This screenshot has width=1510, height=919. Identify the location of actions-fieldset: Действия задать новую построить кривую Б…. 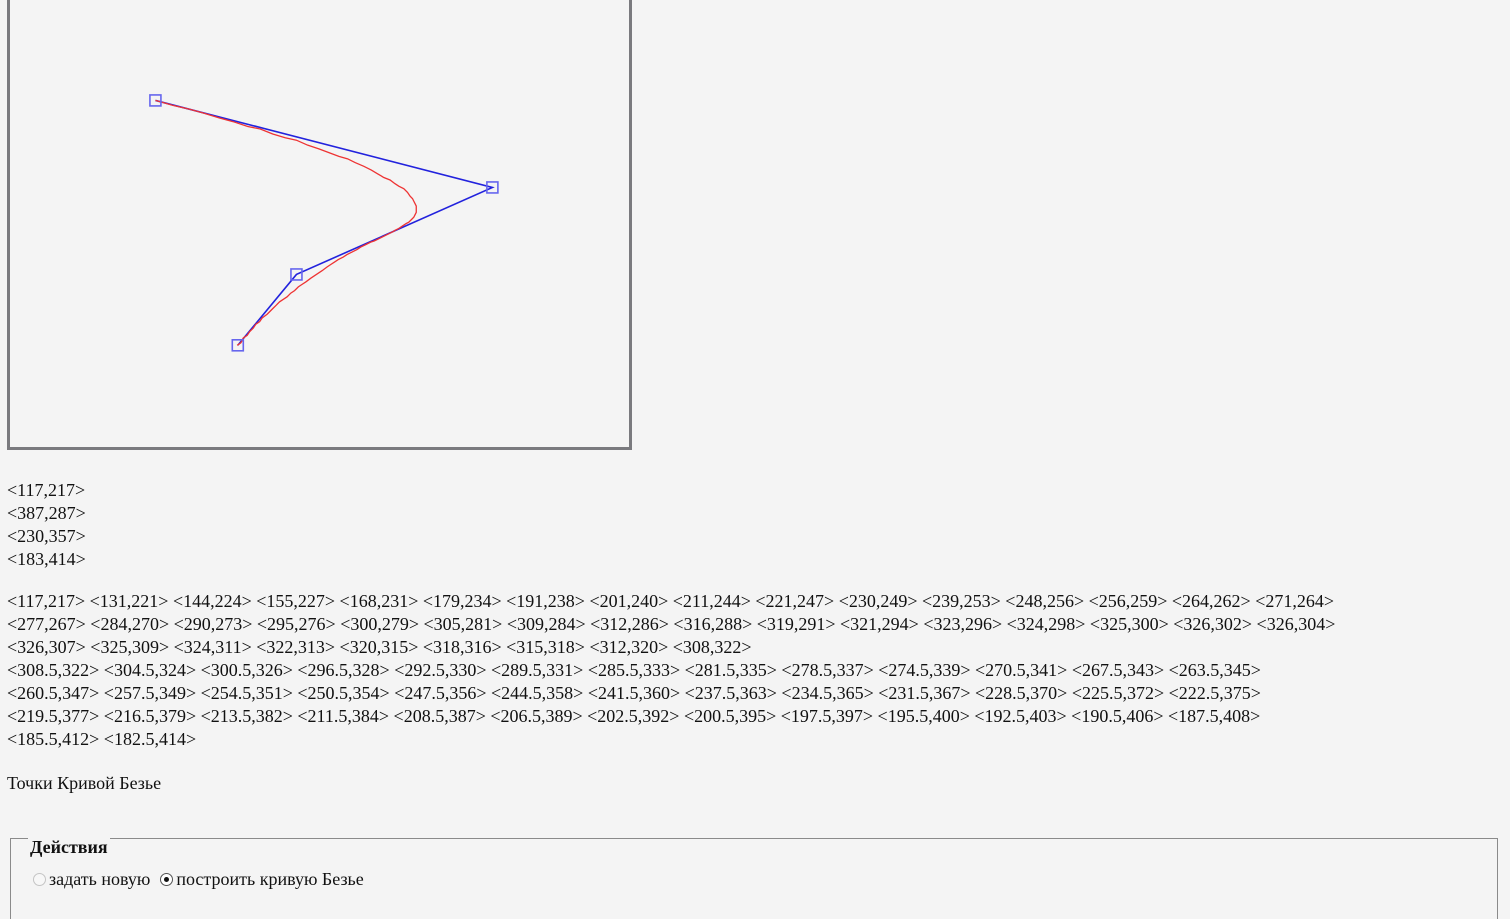
(754, 878).